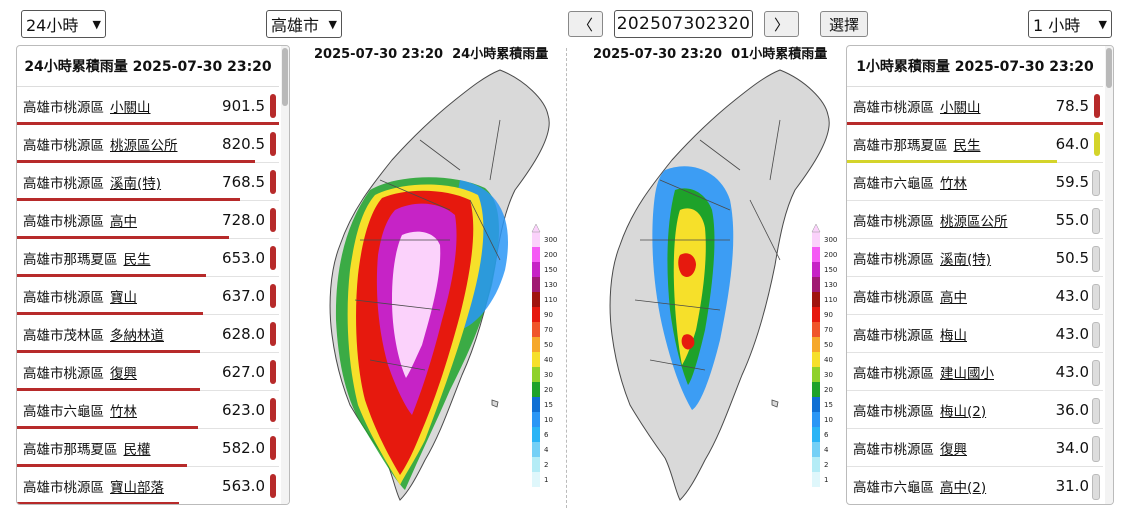 The height and width of the screenshot is (517, 1129). I want to click on ranking-row: 高雄市茂林區 多納林道 628.0, so click(148, 334).